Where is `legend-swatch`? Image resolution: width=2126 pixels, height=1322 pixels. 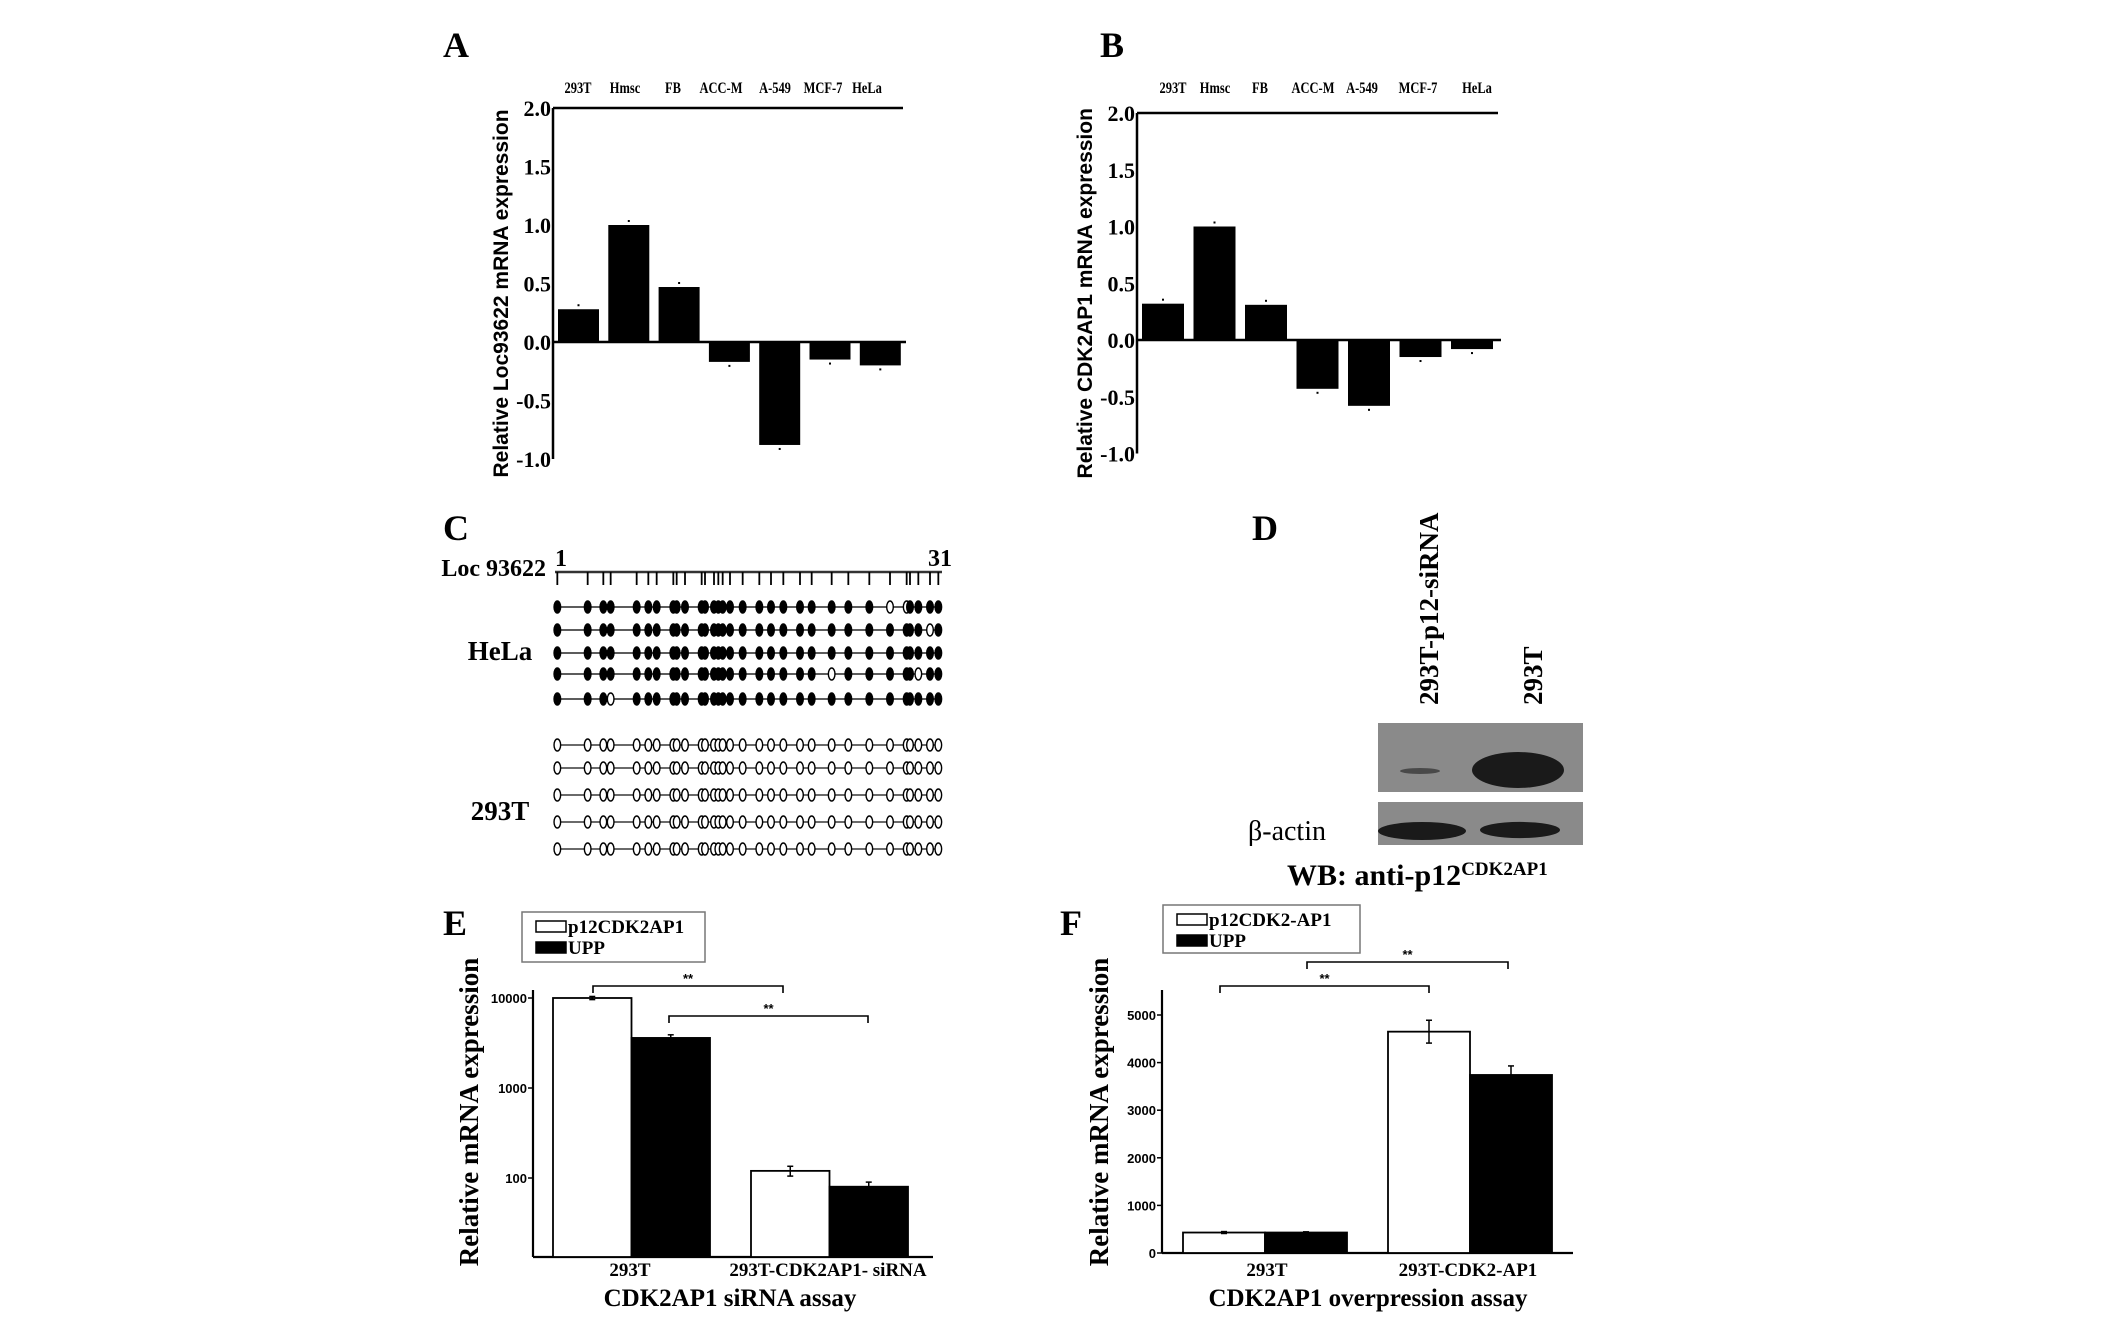
legend-swatch is located at coordinates (1192, 919).